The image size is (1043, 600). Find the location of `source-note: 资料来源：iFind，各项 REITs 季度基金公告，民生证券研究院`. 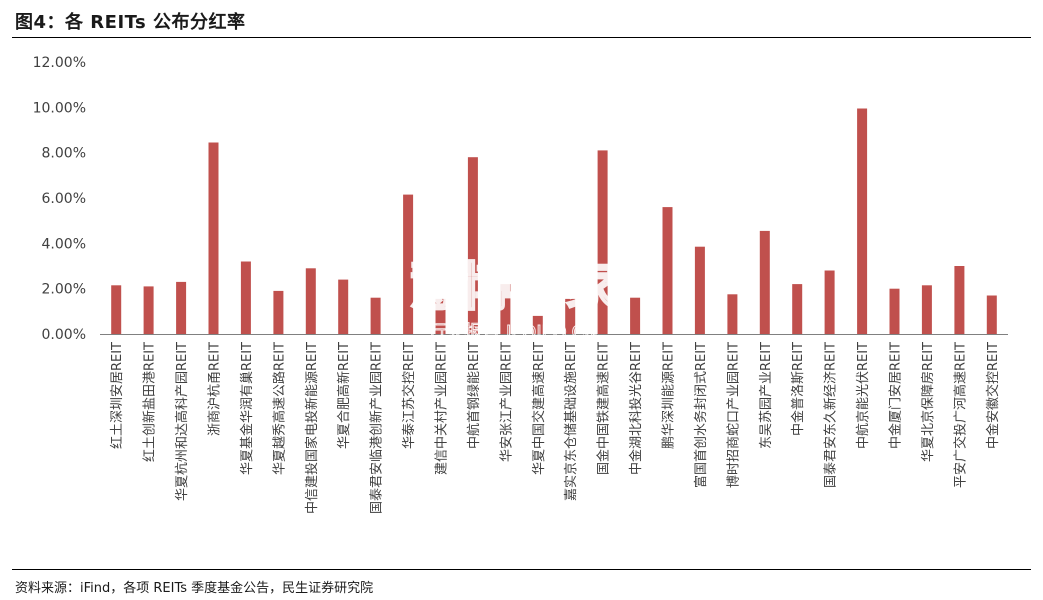

source-note: 资料来源：iFind，各项 REITs 季度基金公告，民生证券研究院 is located at coordinates (194, 588).